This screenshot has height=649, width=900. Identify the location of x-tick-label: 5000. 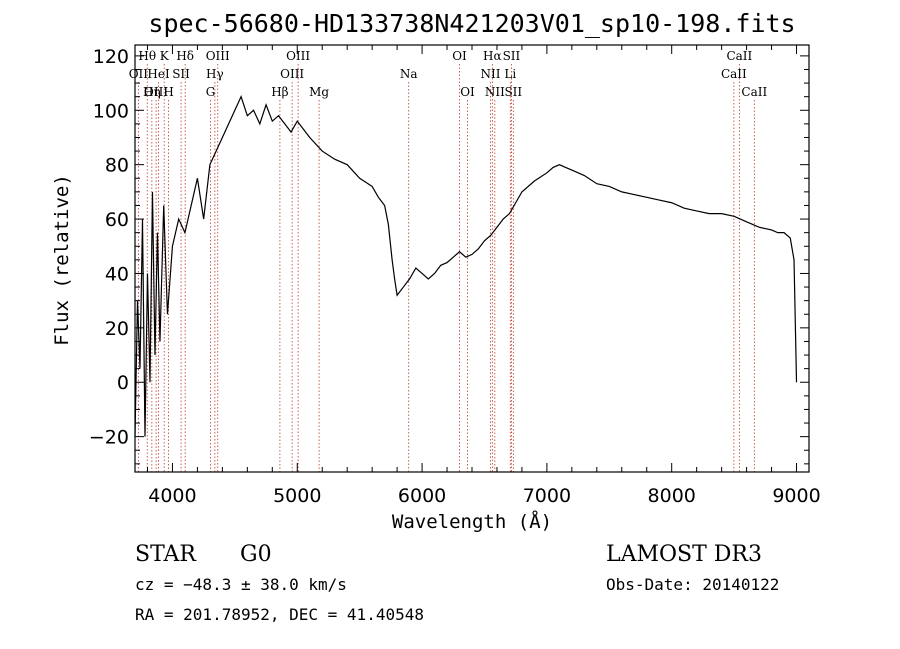
(297, 496).